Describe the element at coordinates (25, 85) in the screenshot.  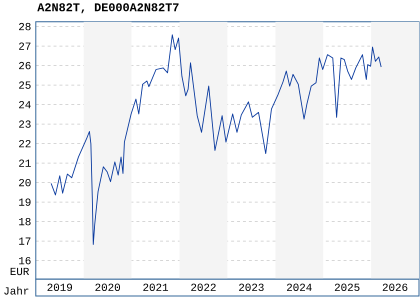
I see `y-tick-label: 25` at that location.